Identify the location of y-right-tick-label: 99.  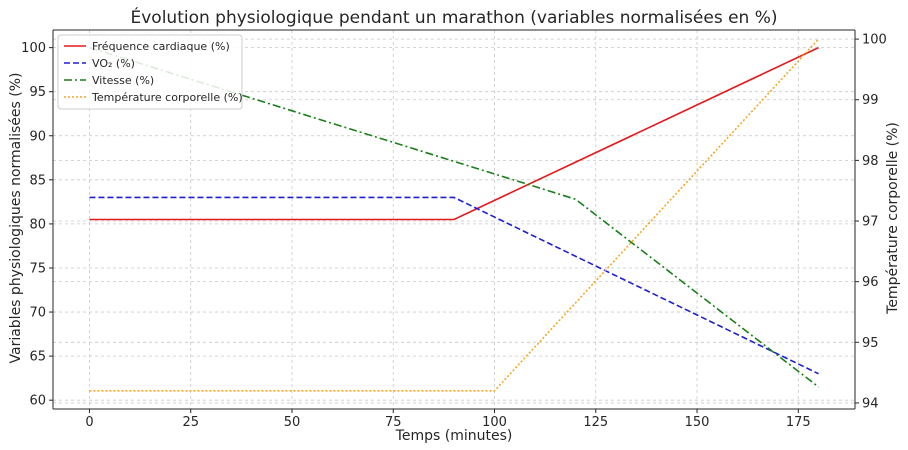
(870, 100).